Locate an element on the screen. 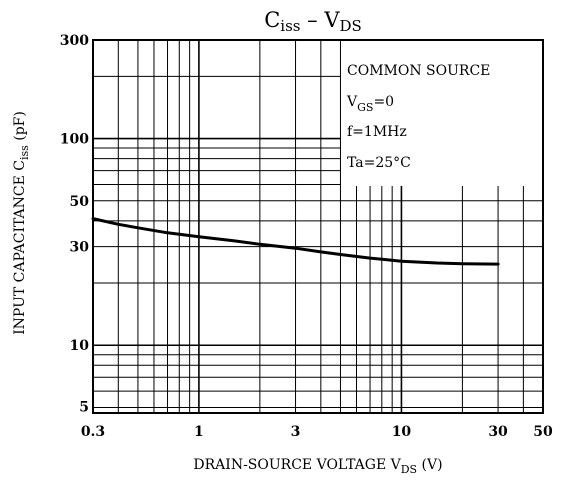  annotation-line: Ta=25°C is located at coordinates (379, 163).